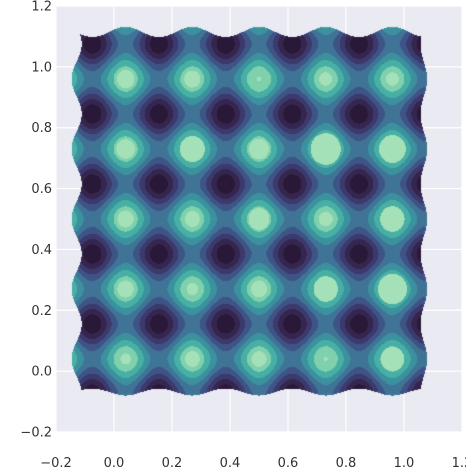  Describe the element at coordinates (172, 463) in the screenshot. I see `x-tick-label: 0.2` at that location.